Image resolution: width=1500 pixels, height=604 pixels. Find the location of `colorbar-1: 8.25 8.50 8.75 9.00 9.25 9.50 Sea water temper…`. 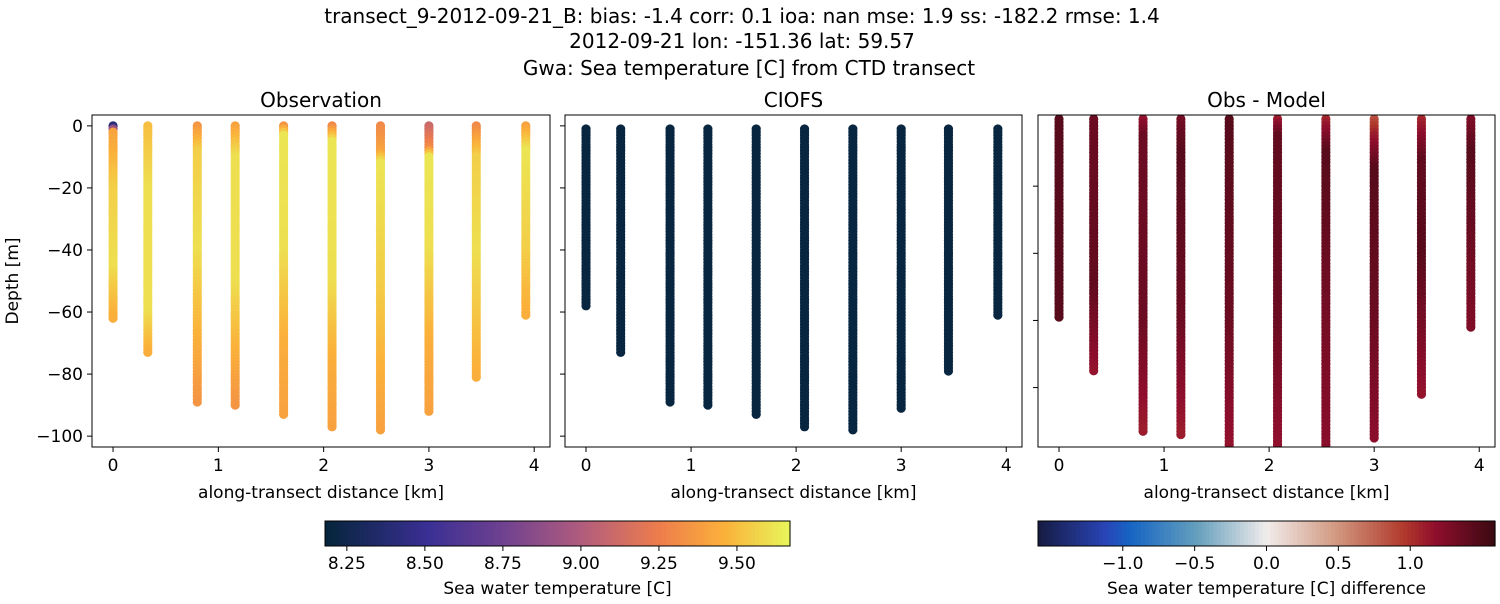

colorbar-1: 8.25 8.50 8.75 9.00 9.25 9.50 Sea water temper… is located at coordinates (557, 559).